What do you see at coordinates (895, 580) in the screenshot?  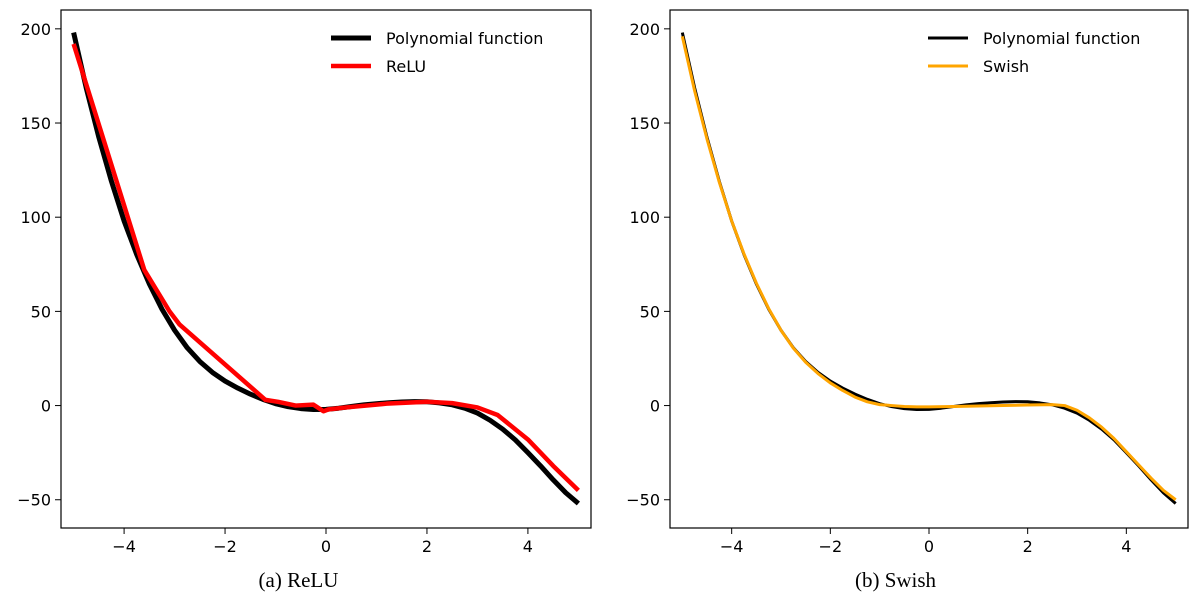 I see `figure-caption-swish: (b) Swish` at bounding box center [895, 580].